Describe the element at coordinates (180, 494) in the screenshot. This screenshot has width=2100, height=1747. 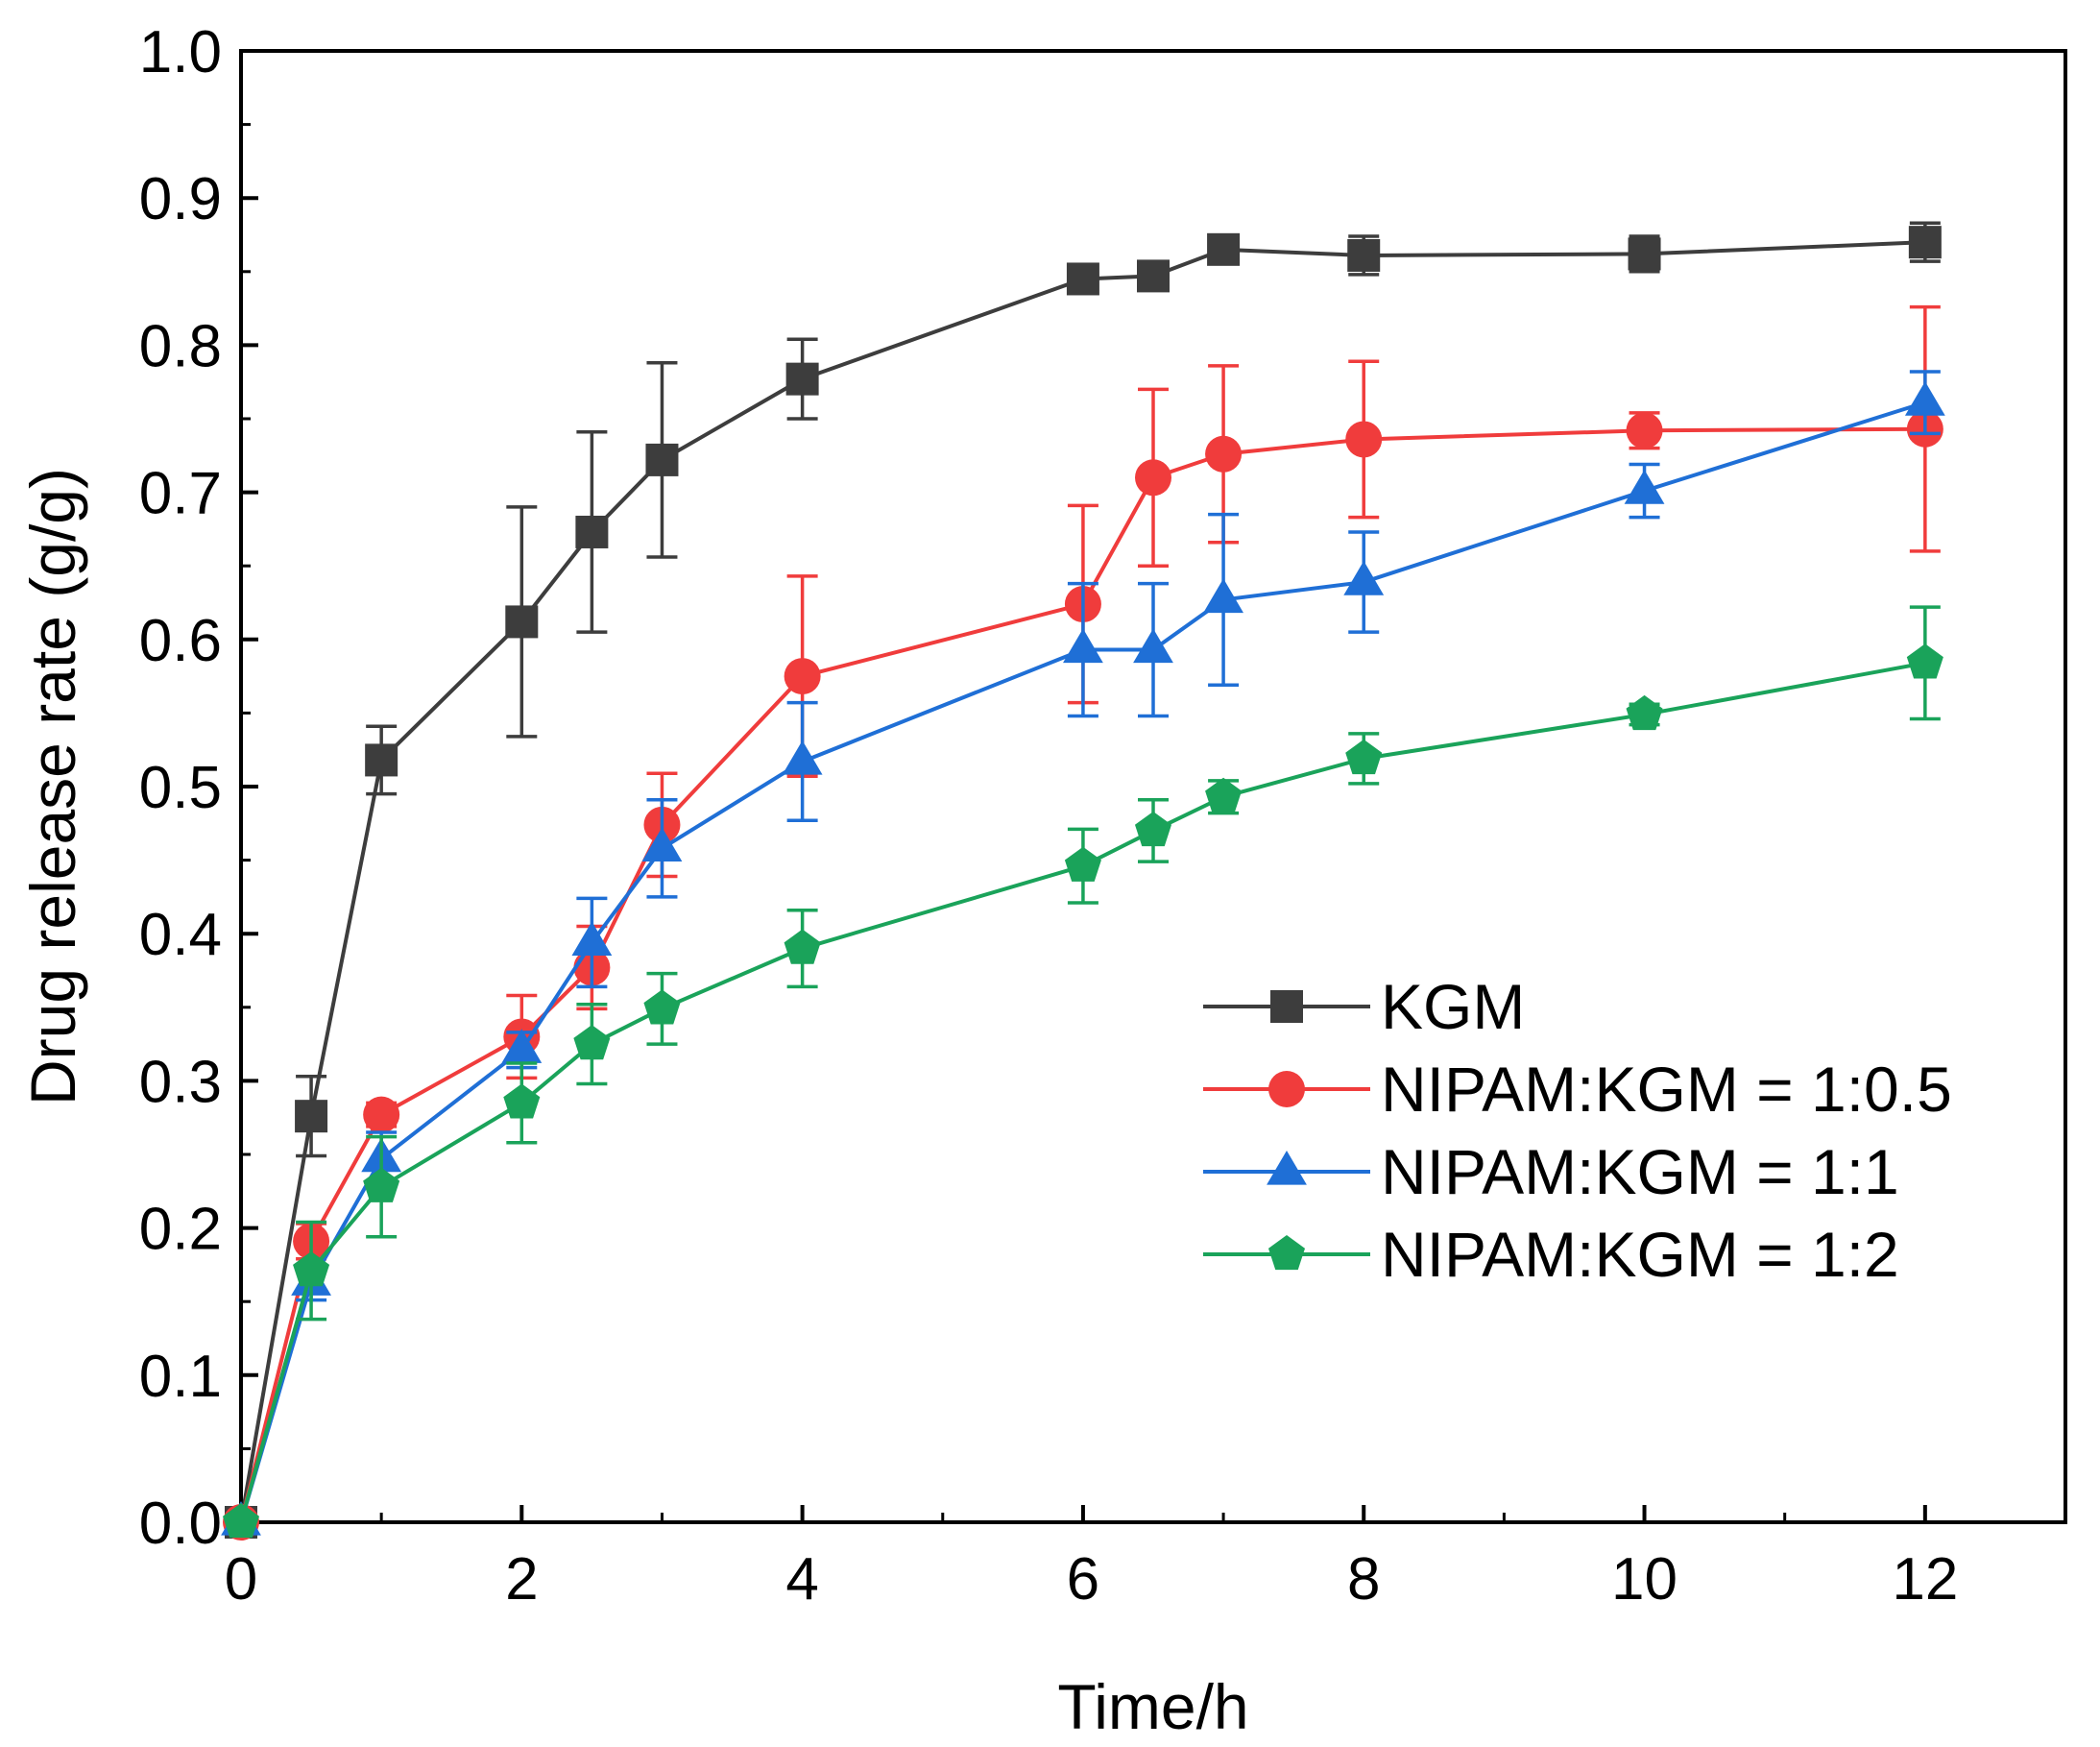
I see `y-tick-label: 0.7` at that location.